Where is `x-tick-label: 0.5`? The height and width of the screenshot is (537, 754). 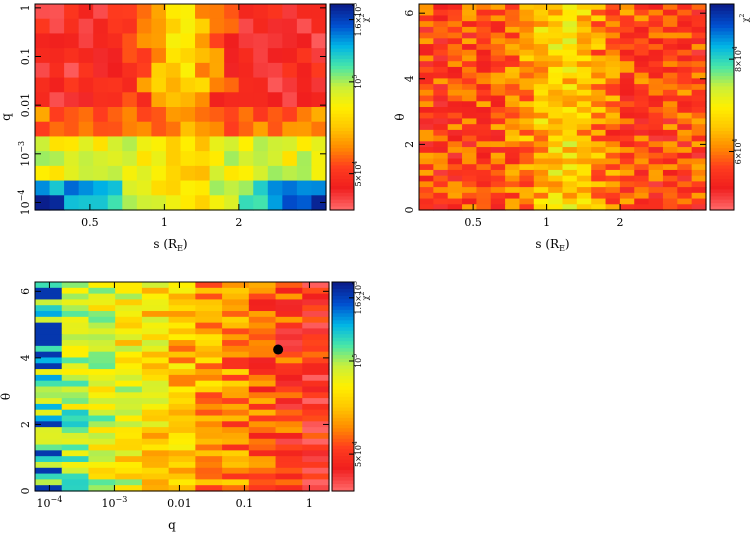 x-tick-label: 0.5 is located at coordinates (473, 222).